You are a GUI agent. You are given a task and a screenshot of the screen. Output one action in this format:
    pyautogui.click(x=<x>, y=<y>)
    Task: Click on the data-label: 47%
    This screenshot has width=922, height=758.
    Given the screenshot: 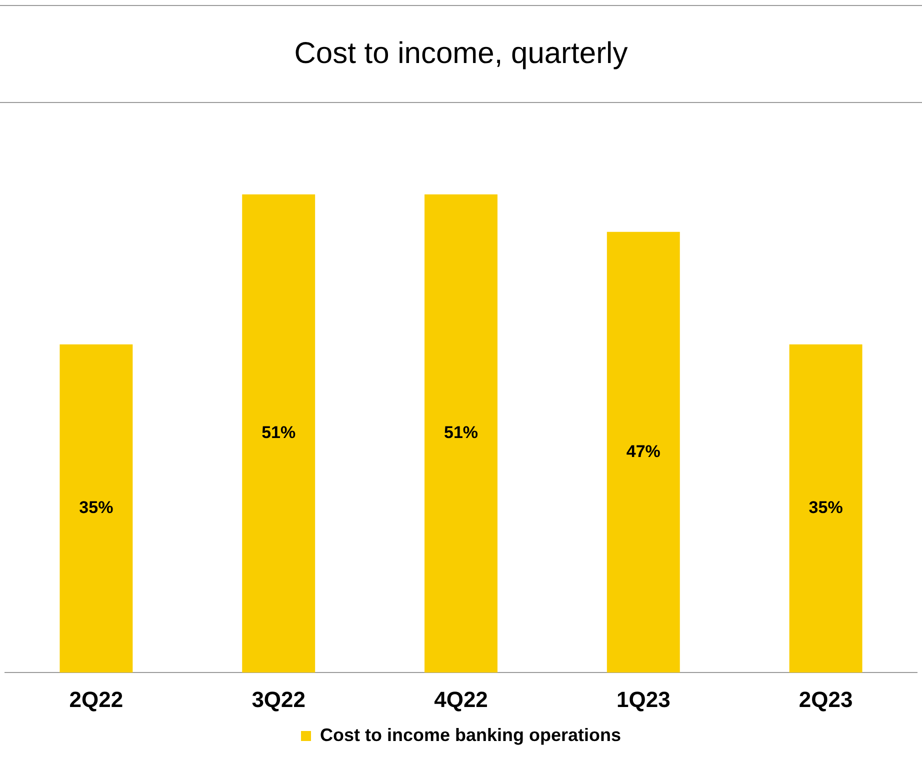 What is the action you would take?
    pyautogui.click(x=643, y=451)
    